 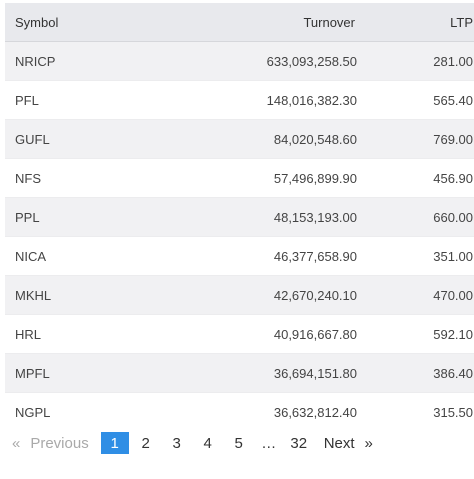 What do you see at coordinates (252, 411) in the screenshot?
I see `turnover-cell: 36,632,812.40` at bounding box center [252, 411].